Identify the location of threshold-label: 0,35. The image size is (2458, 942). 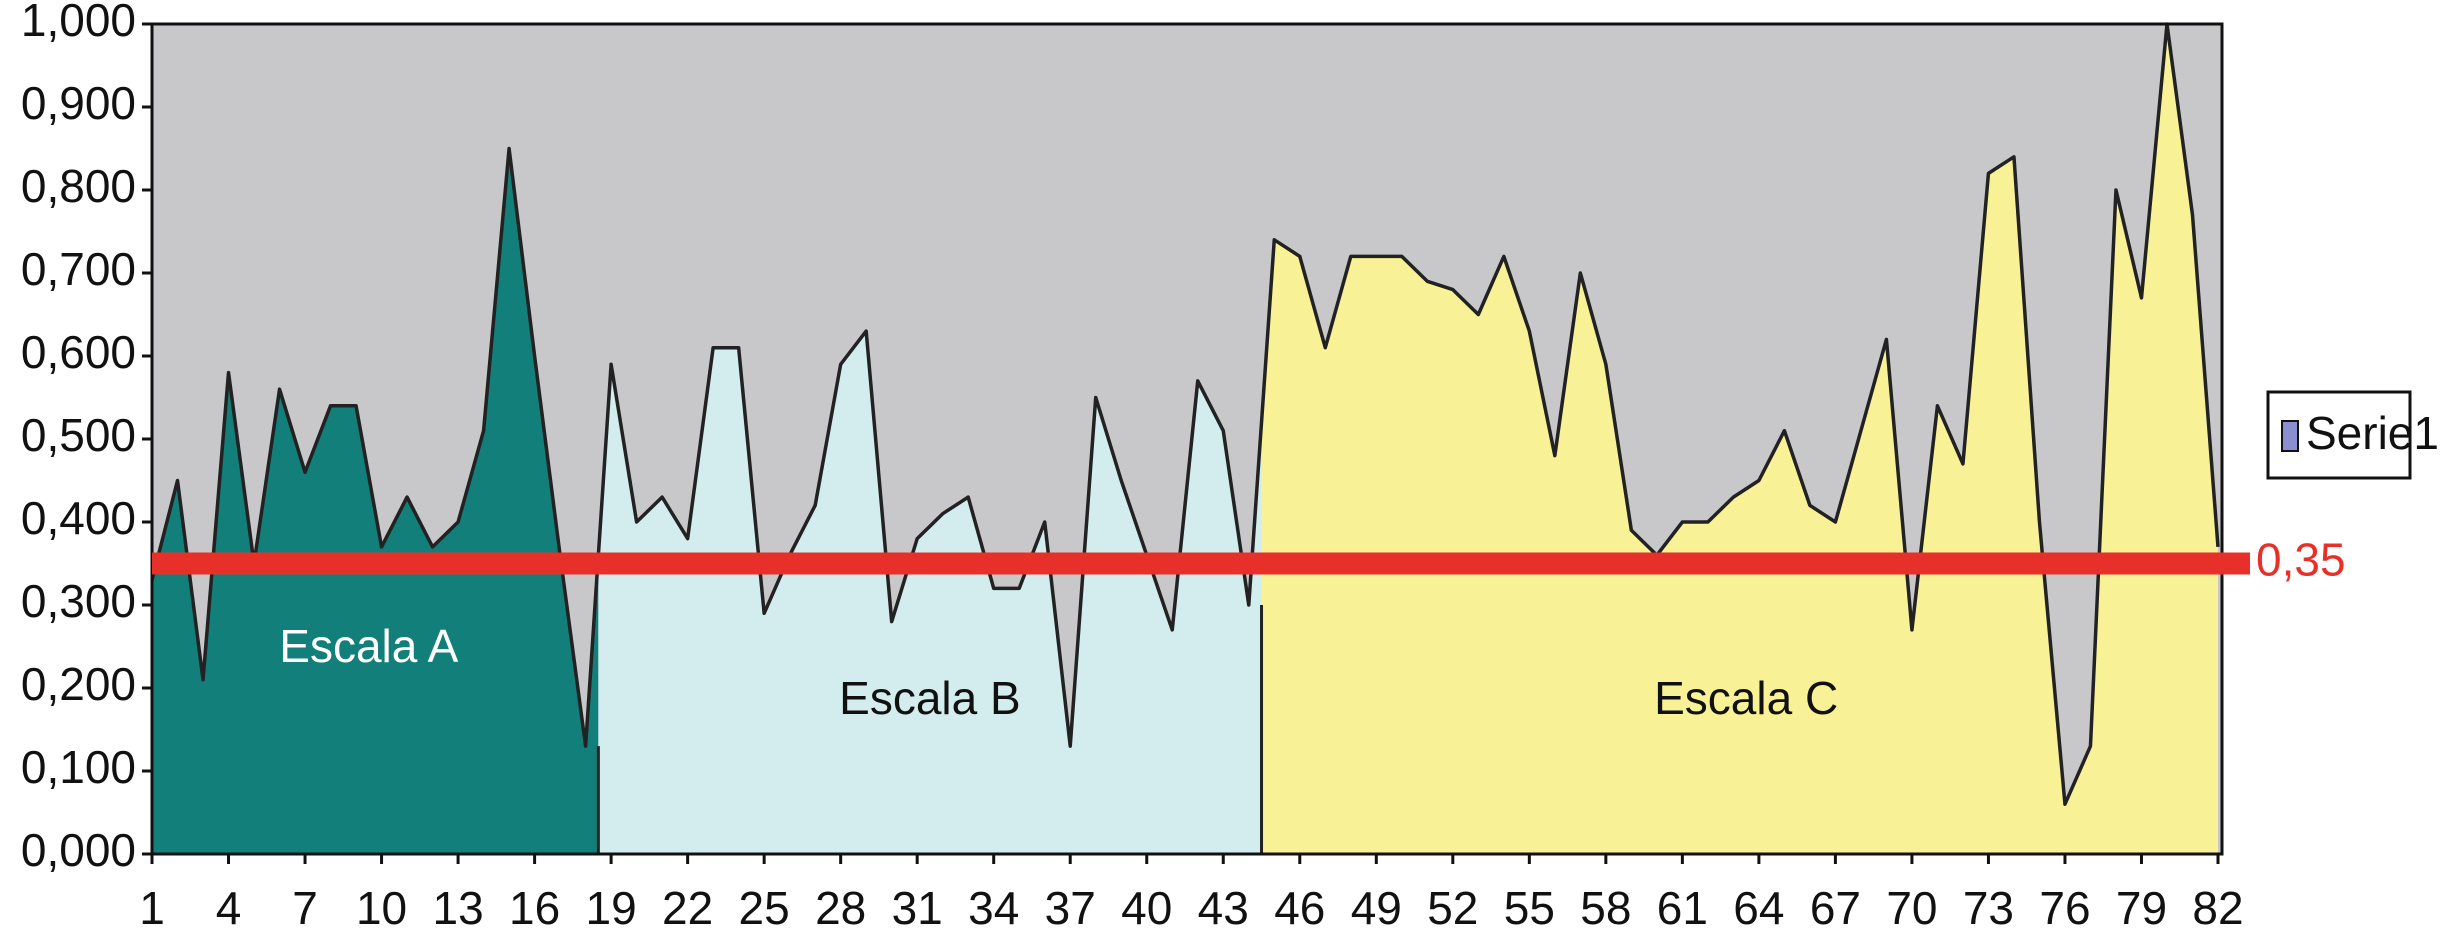
(2301, 560).